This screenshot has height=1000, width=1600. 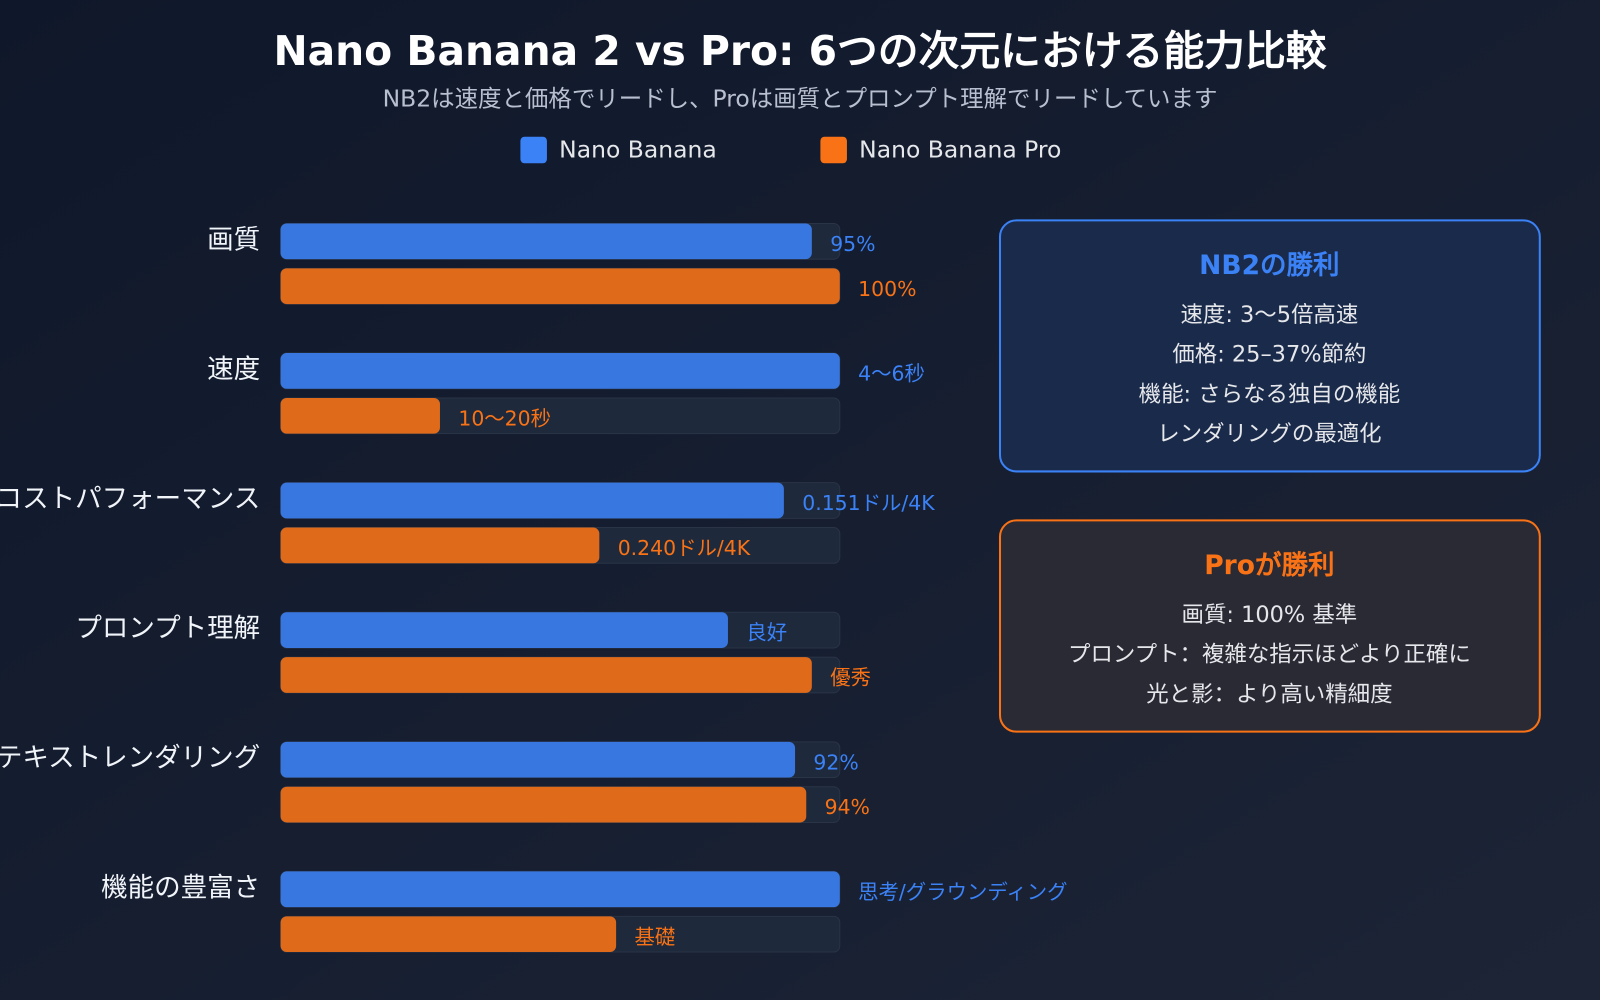 I want to click on value-label: 92%, so click(x=835, y=762).